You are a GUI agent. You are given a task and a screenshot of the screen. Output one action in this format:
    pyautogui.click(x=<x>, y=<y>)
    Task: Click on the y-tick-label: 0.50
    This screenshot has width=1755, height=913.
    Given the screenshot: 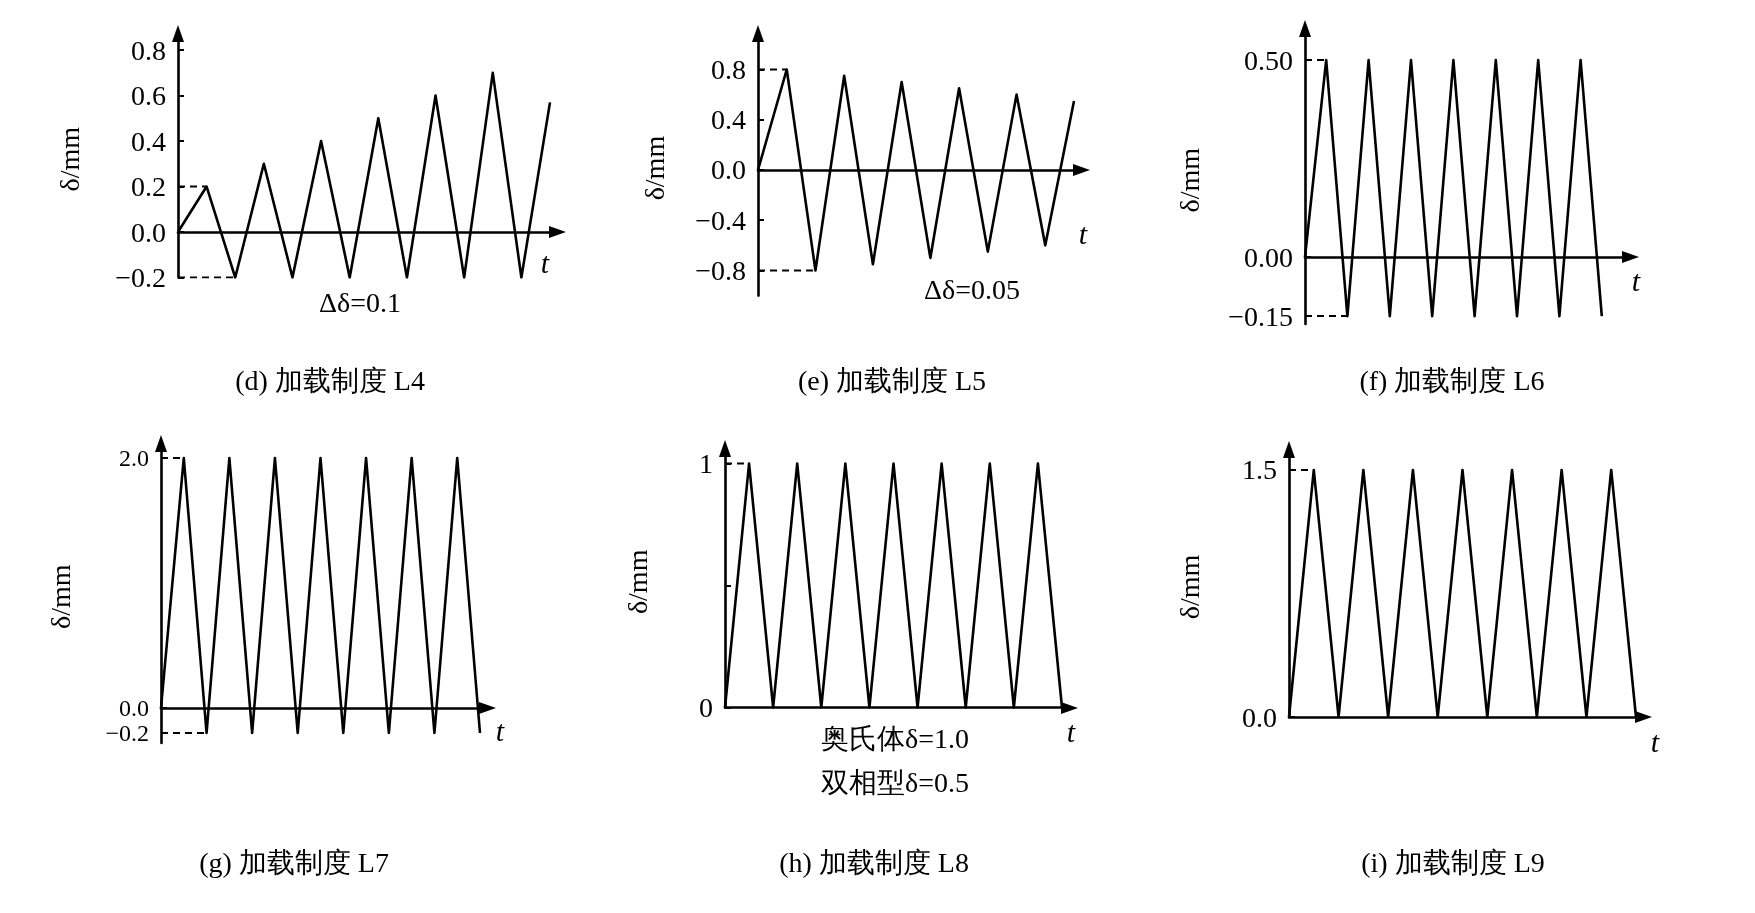 What is the action you would take?
    pyautogui.click(x=1268, y=60)
    